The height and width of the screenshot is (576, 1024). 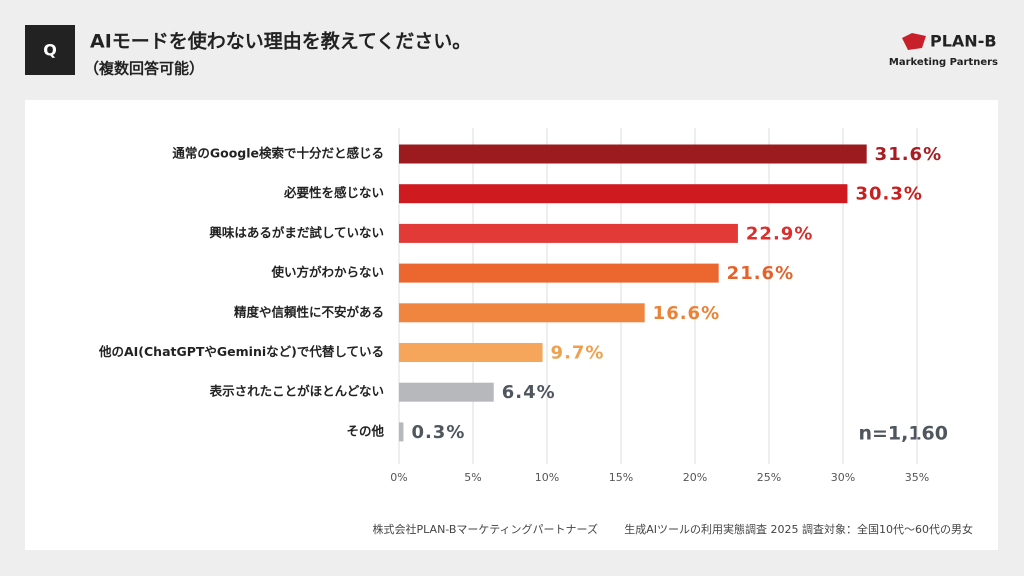 I want to click on badge-box, so click(x=50, y=50).